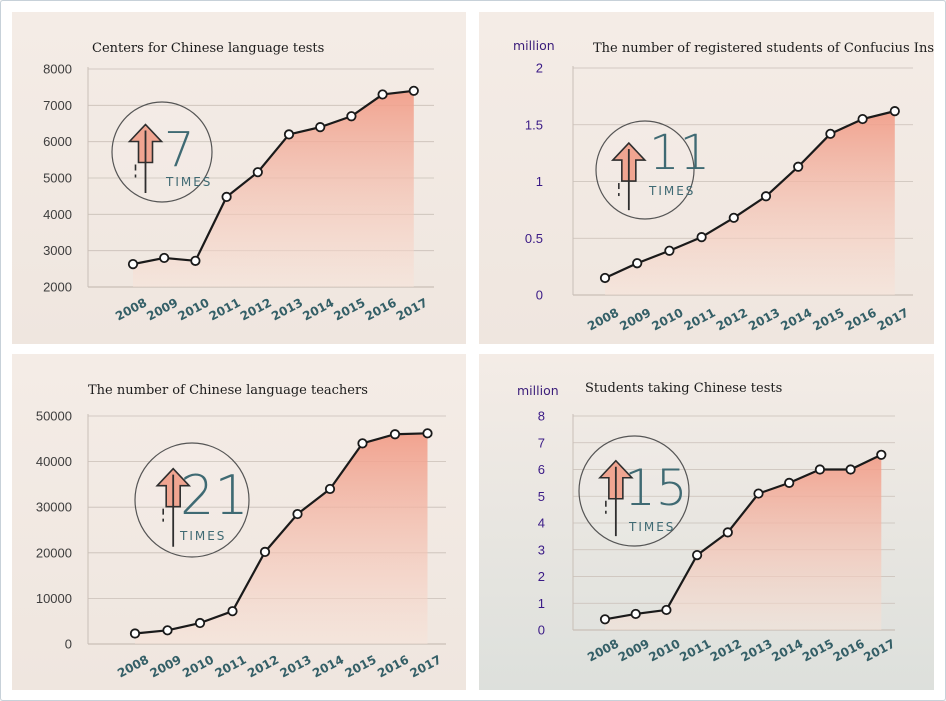  Describe the element at coordinates (541, 469) in the screenshot. I see `y-tick-label: 6` at that location.